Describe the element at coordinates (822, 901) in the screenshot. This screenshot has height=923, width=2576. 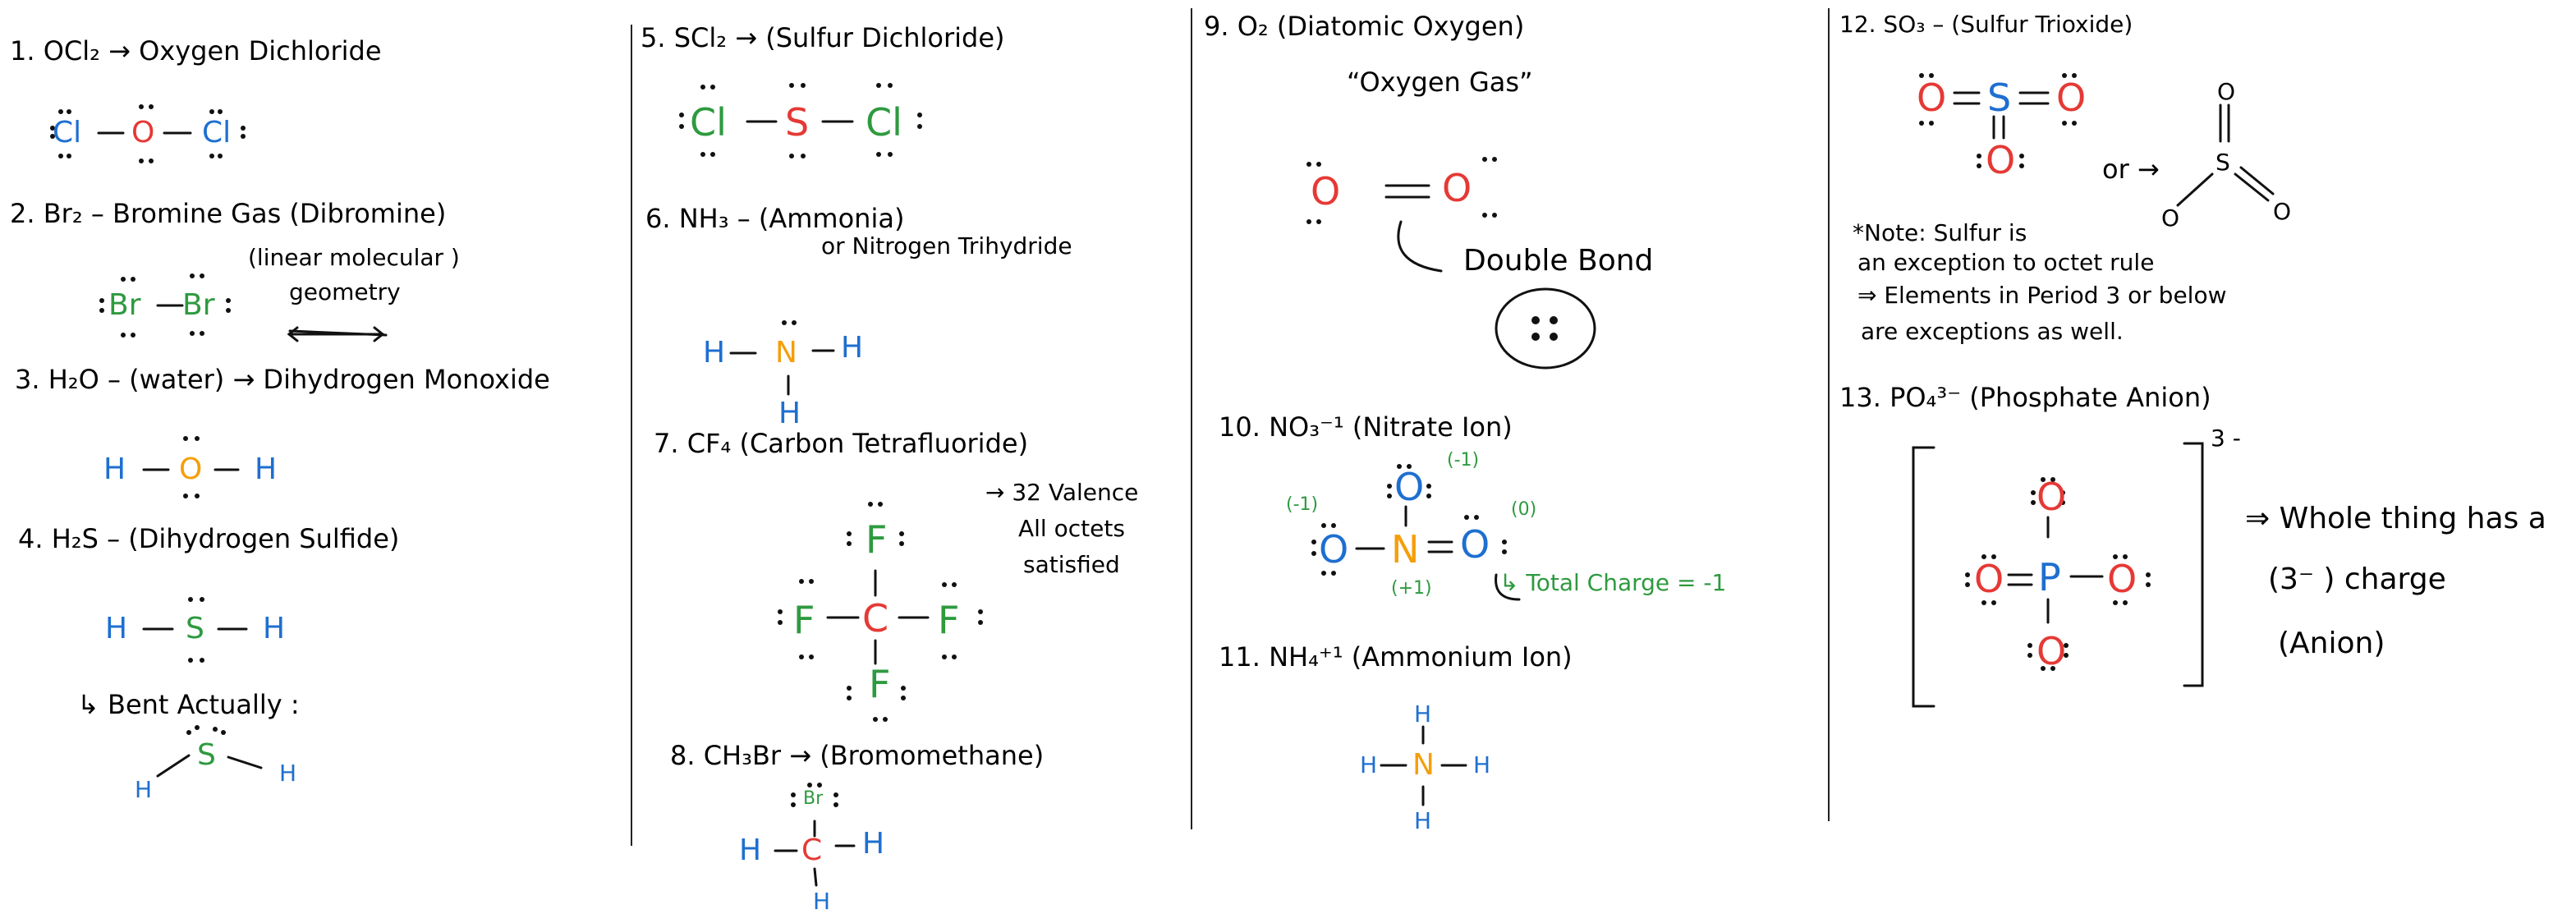
I see `ch3br-h-bottom: H` at that location.